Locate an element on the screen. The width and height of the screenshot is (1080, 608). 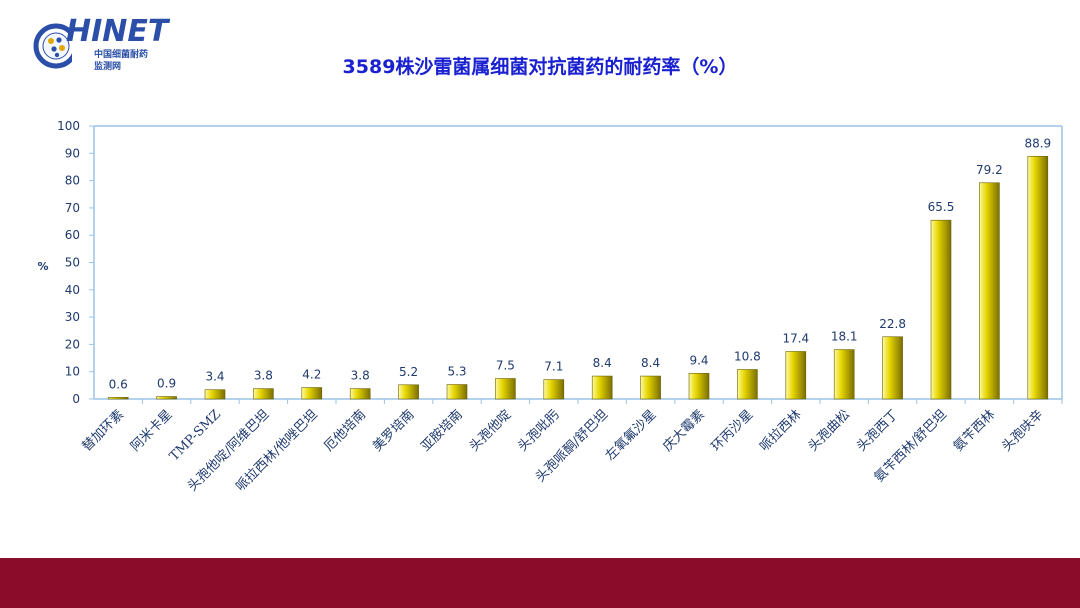
y-tick-label: 60 is located at coordinates (72, 235).